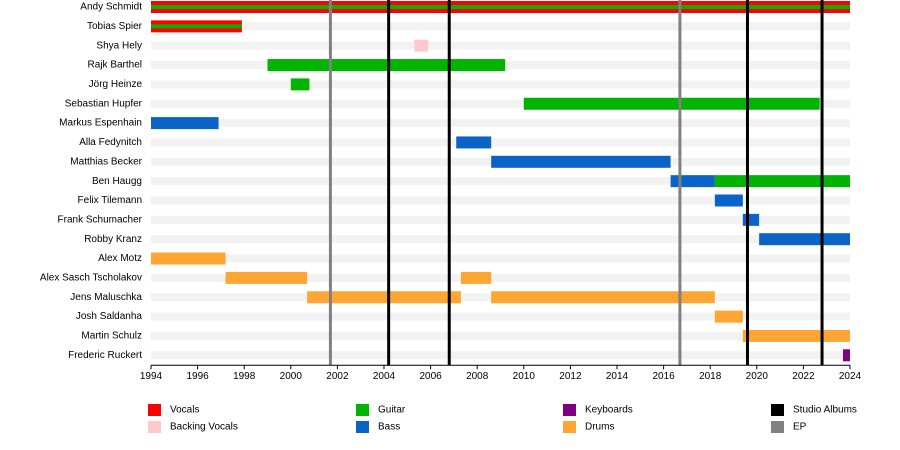  Describe the element at coordinates (389, 427) in the screenshot. I see `legend-label: Bass` at that location.